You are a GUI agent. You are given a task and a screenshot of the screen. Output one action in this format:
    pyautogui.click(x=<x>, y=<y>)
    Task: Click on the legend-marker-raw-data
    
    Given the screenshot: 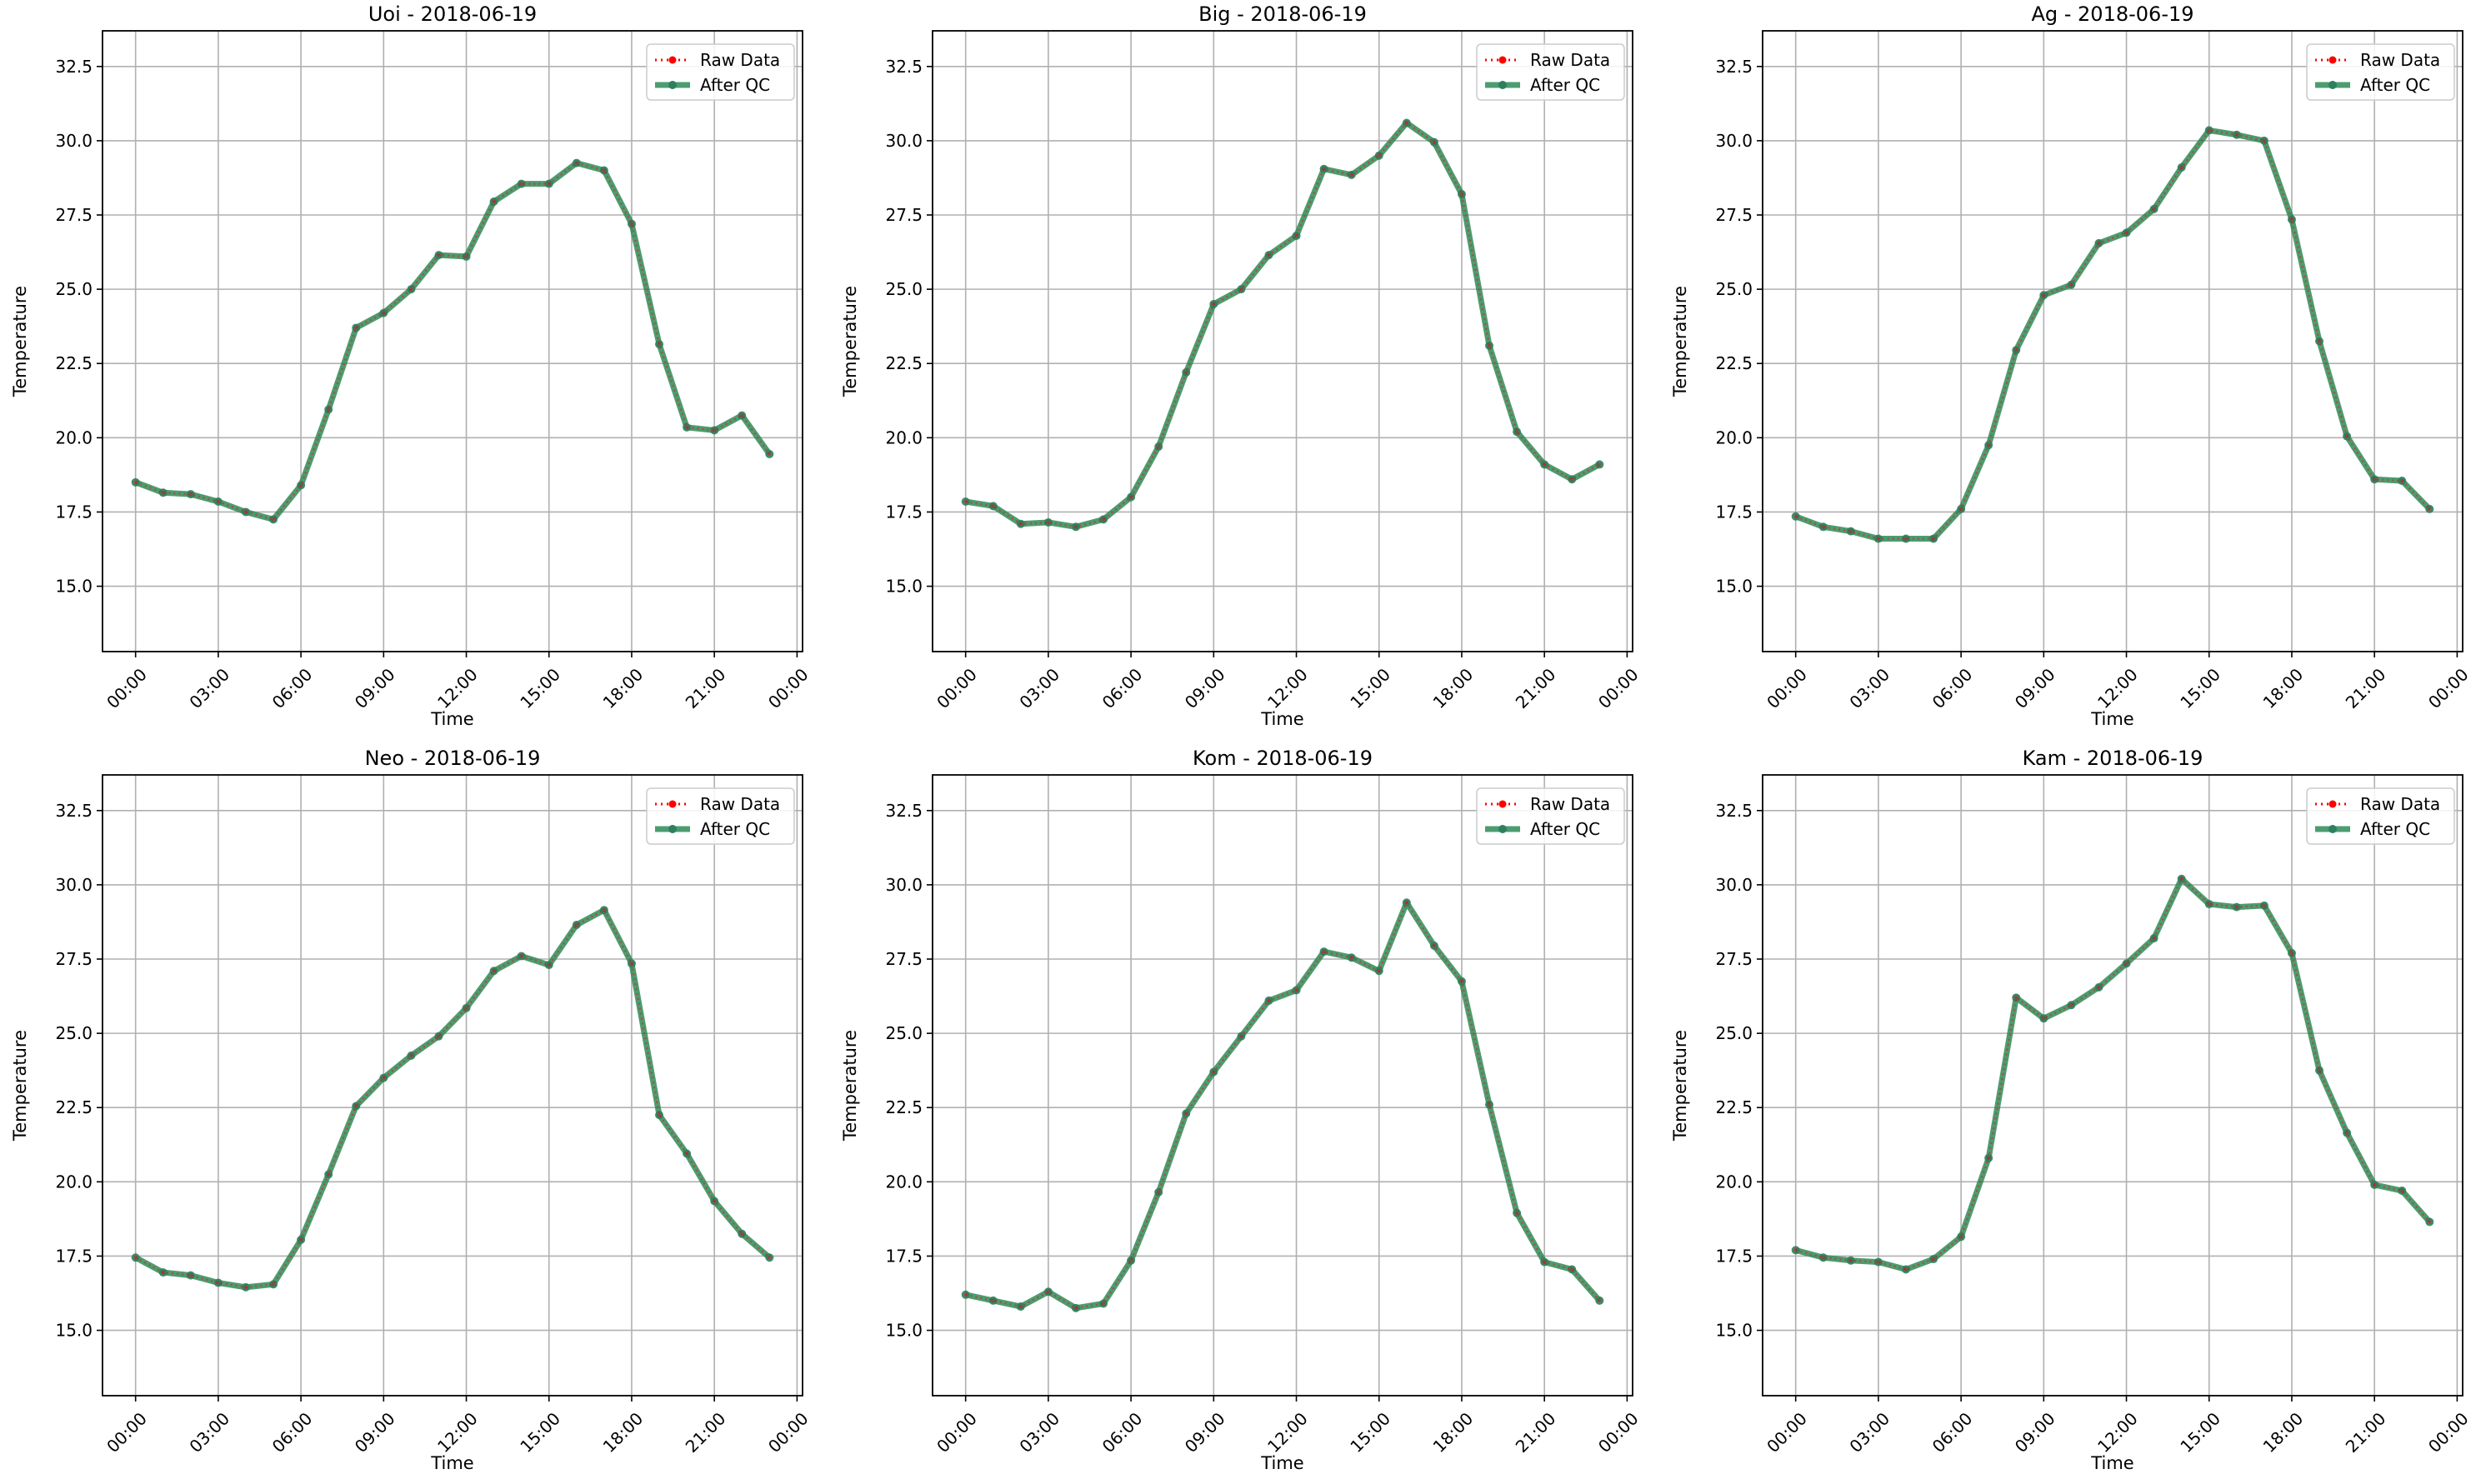 What is the action you would take?
    pyautogui.click(x=2333, y=60)
    